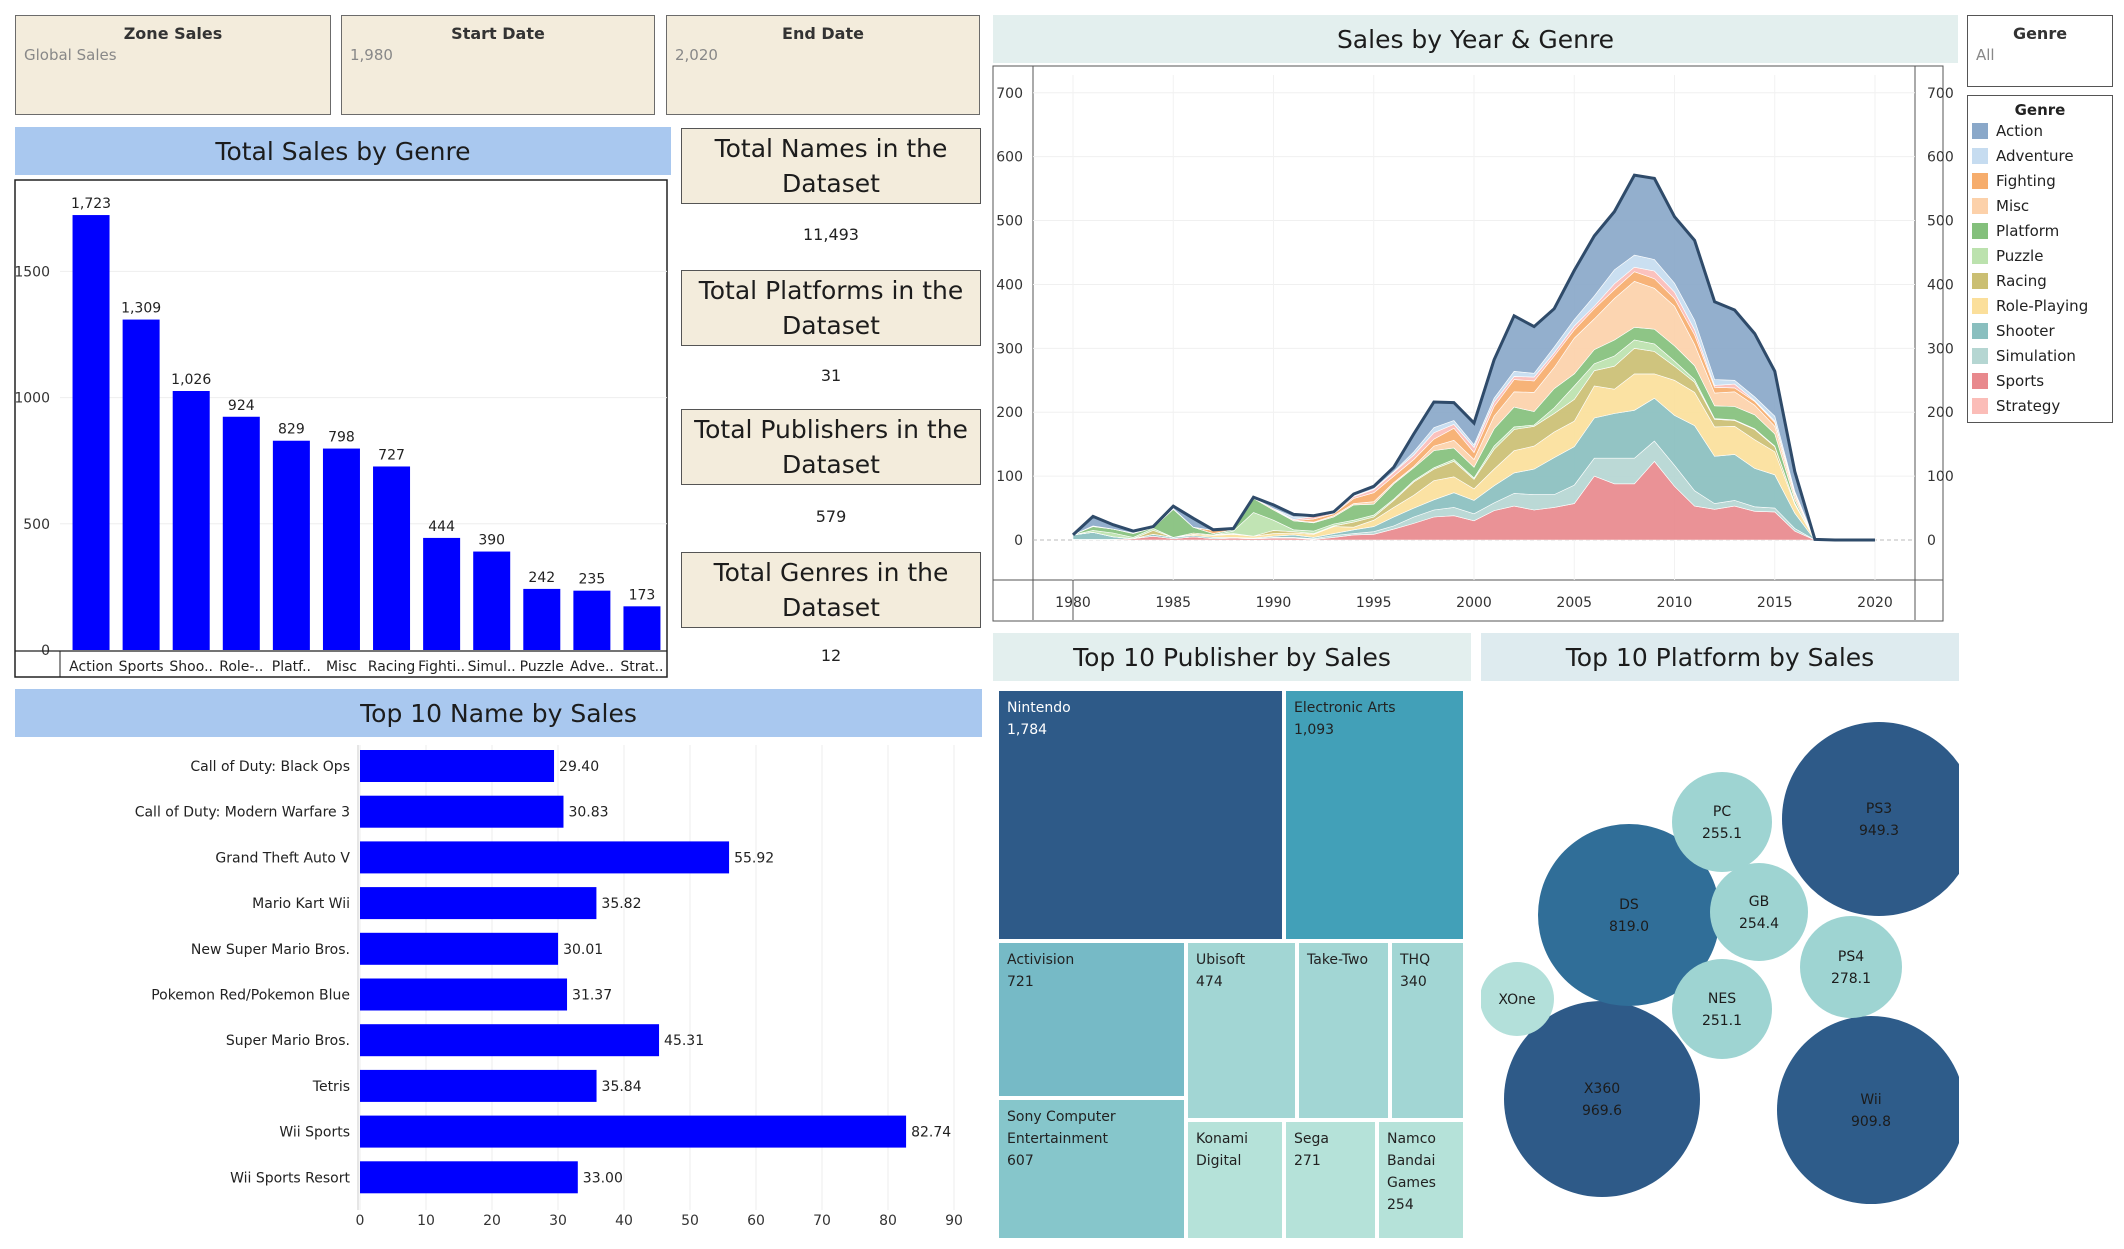  What do you see at coordinates (624, 1221) in the screenshot?
I see `names-xtick-label: 40` at bounding box center [624, 1221].